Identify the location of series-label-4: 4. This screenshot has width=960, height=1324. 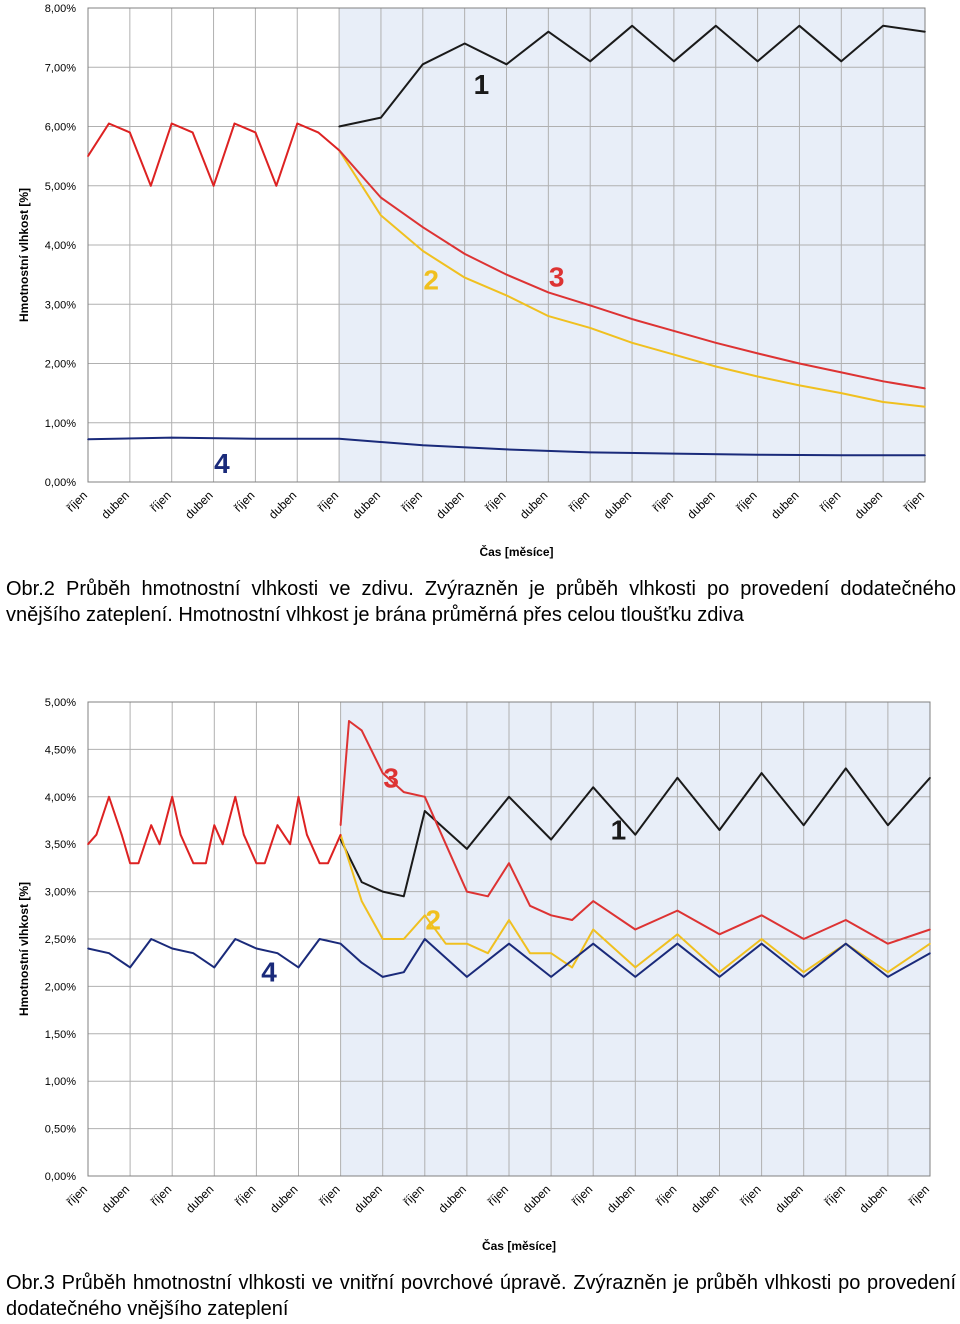
(222, 463).